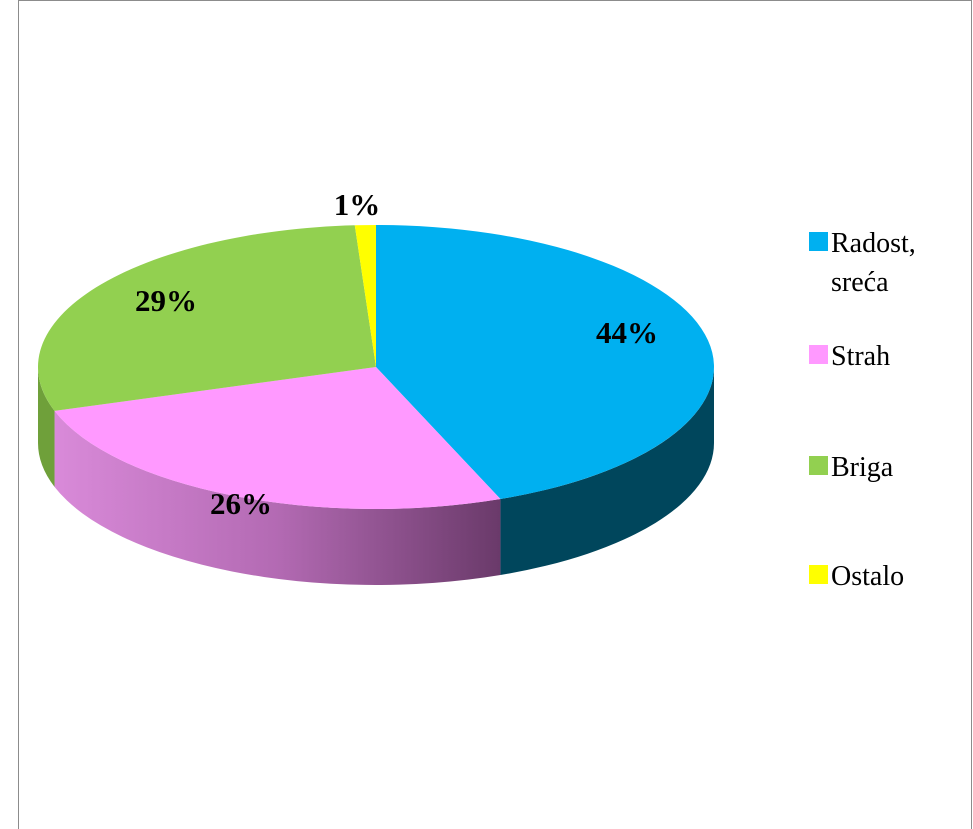 The height and width of the screenshot is (829, 973). What do you see at coordinates (860, 356) in the screenshot?
I see `legend-label-strah: Strah` at bounding box center [860, 356].